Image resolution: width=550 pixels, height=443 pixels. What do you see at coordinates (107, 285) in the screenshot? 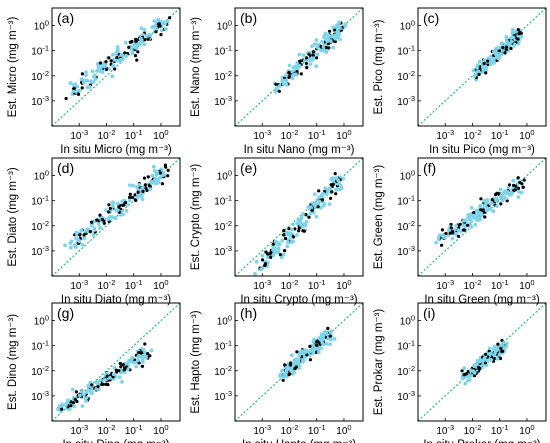
I see `x-tick-label: 10⁻²` at bounding box center [107, 285].